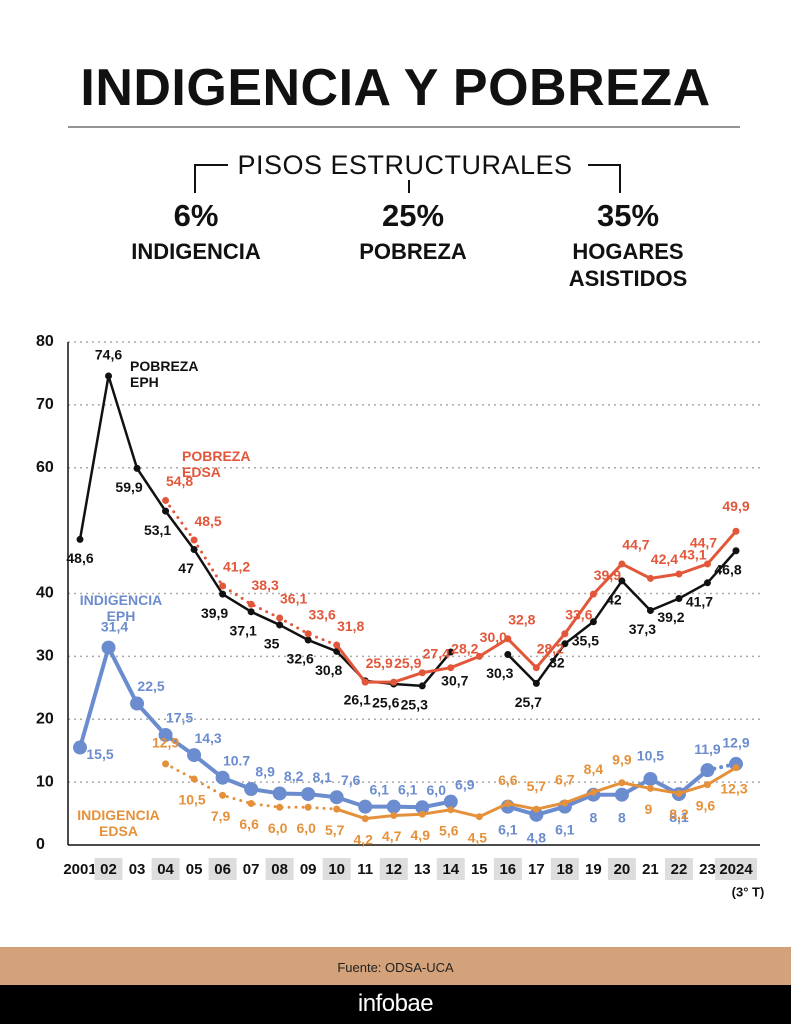 Image resolution: width=791 pixels, height=1024 pixels. Describe the element at coordinates (236, 567) in the screenshot. I see `data-label: 41,2` at that location.